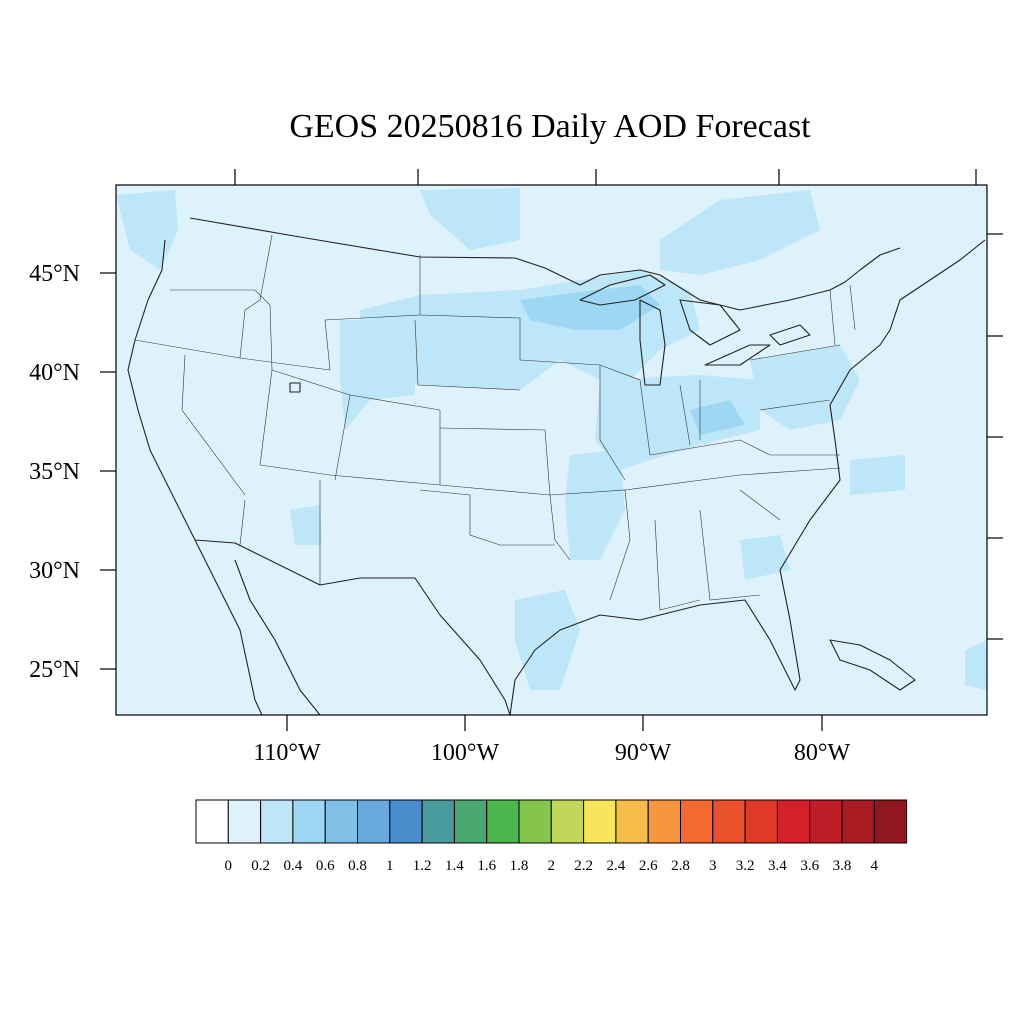 This screenshot has width=1024, height=1024. Describe the element at coordinates (710, 322) in the screenshot. I see `lake-huron` at that location.